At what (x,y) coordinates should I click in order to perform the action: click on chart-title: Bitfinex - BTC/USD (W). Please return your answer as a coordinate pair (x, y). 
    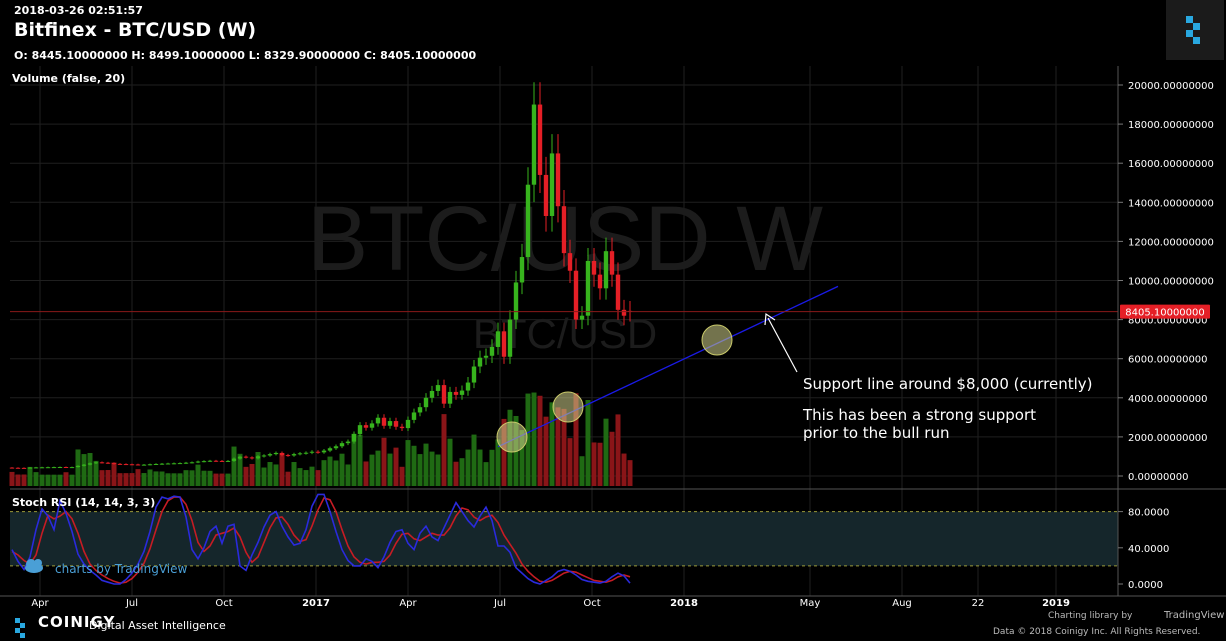
    Looking at the image, I should click on (135, 30).